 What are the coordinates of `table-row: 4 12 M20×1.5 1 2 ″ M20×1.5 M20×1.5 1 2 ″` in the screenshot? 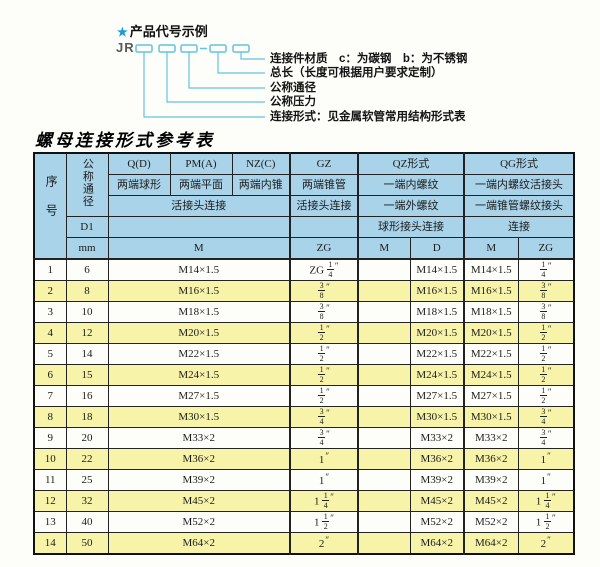 It's located at (304, 333).